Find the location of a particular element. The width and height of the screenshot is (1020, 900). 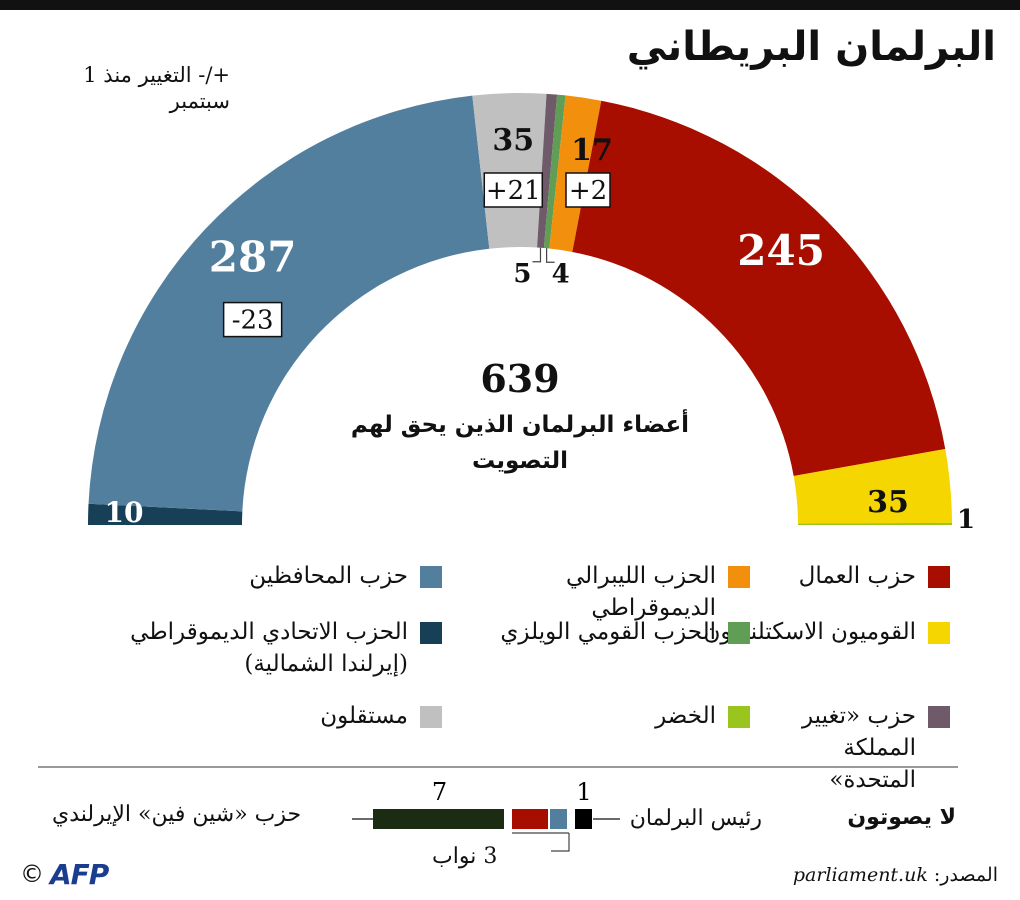

seat-label-2: 35 is located at coordinates (513, 140).